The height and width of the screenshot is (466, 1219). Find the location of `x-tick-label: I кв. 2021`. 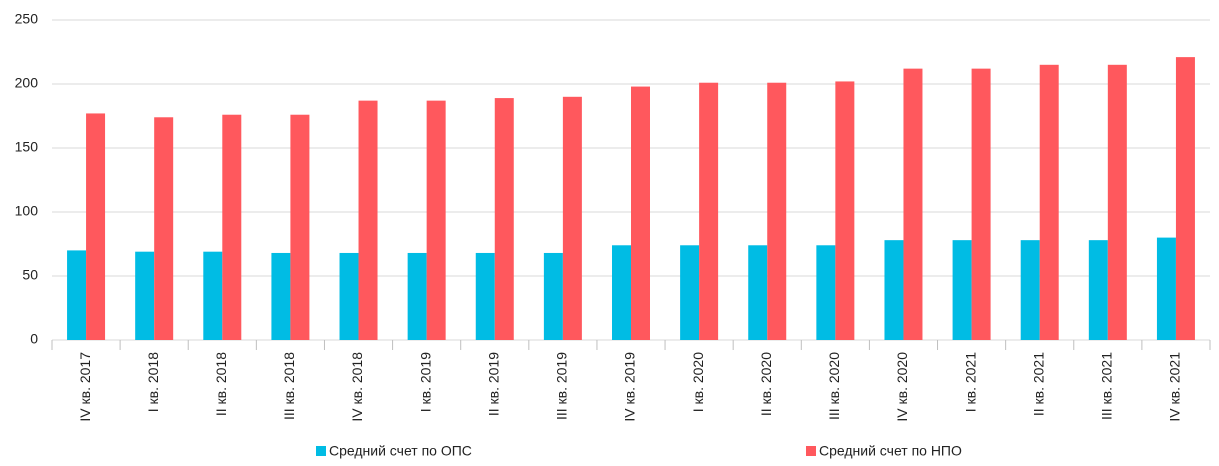

x-tick-label: I кв. 2021 is located at coordinates (970, 382).